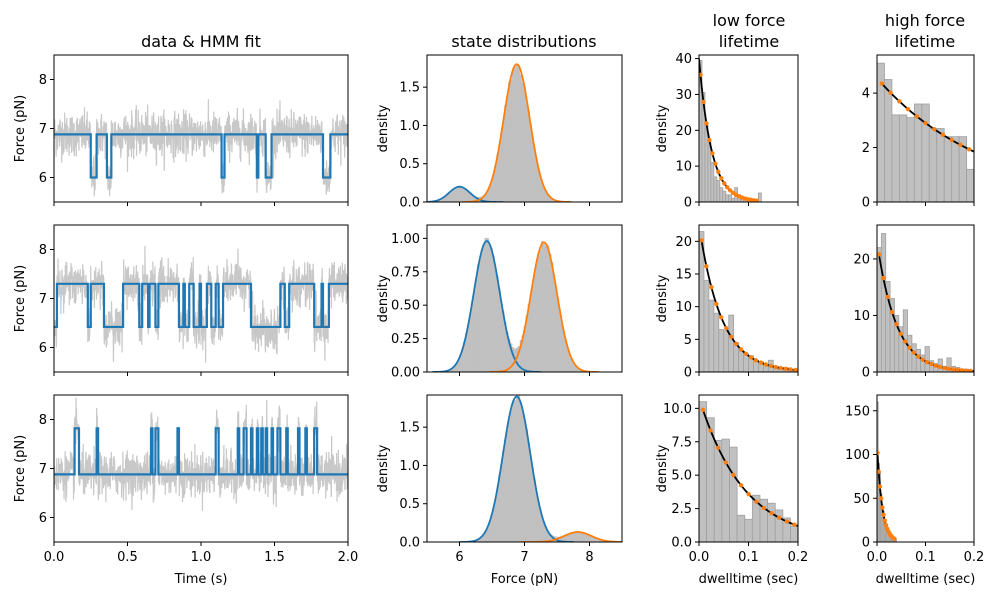  I want to click on y-tick-label: 2.5, so click(681, 509).